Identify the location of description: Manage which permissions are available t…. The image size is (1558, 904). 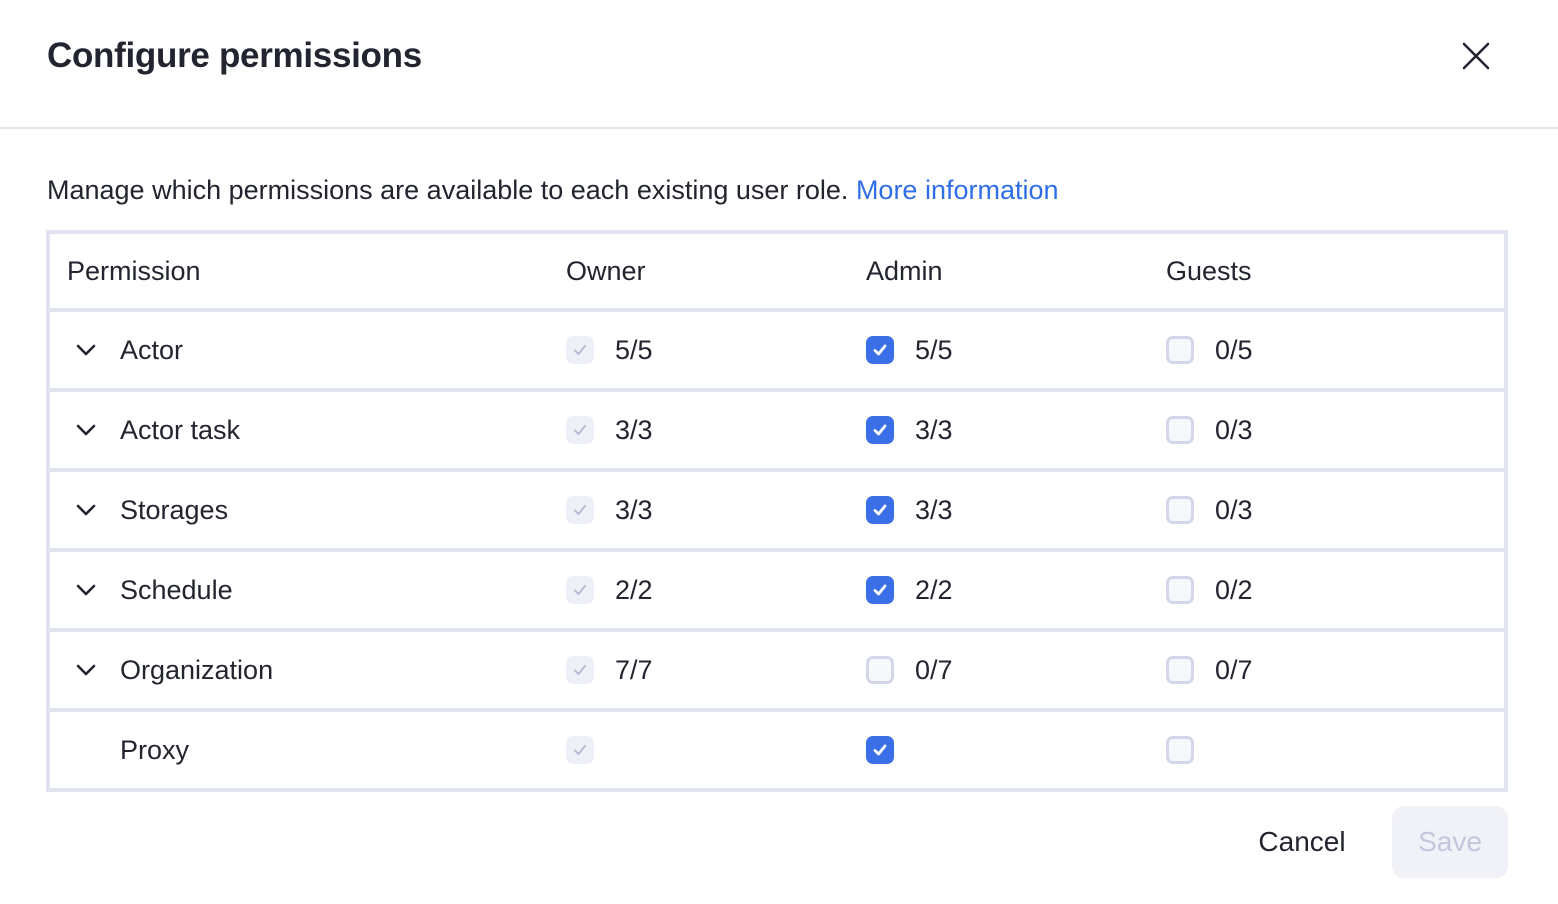
(553, 190).